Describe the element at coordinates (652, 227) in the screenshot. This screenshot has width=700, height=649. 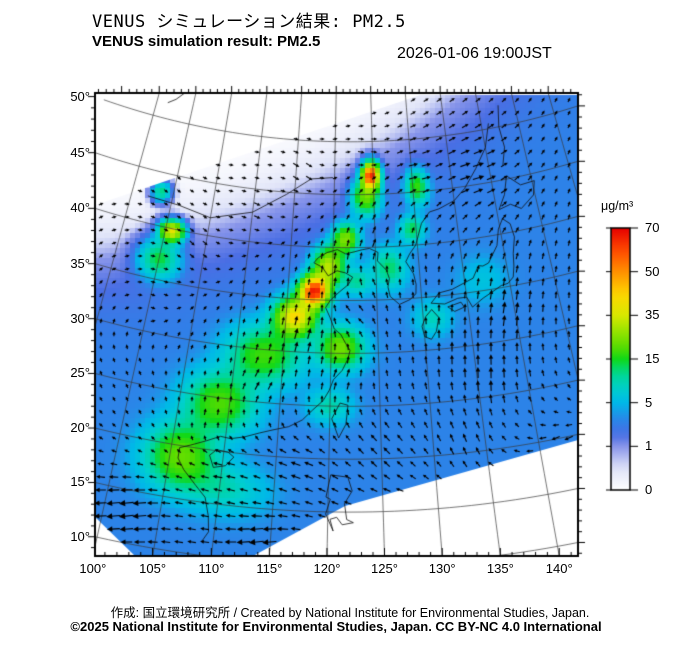
I see `colorbar-tick-label: 70` at that location.